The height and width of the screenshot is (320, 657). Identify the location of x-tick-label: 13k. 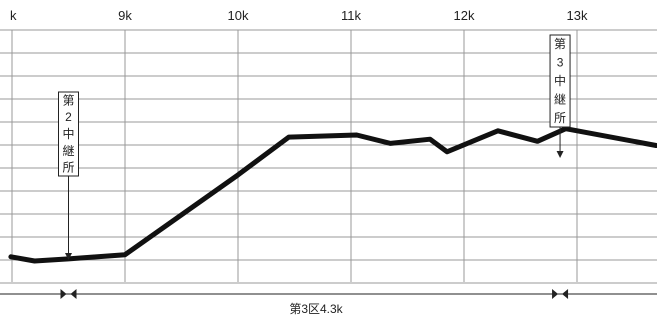
(577, 15).